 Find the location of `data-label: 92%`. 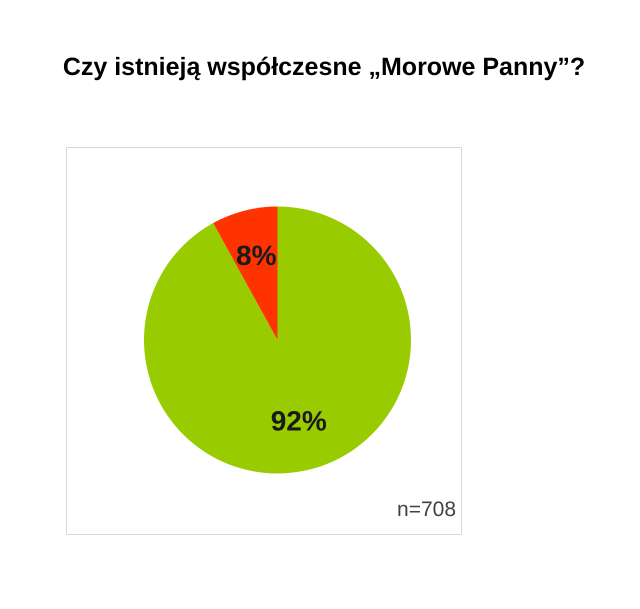

data-label: 92% is located at coordinates (298, 420).